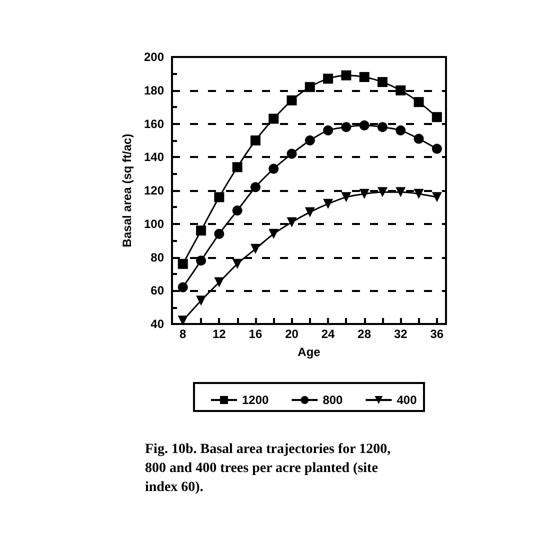 The width and height of the screenshot is (538, 550). What do you see at coordinates (333, 400) in the screenshot?
I see `legend-label: 800` at bounding box center [333, 400].